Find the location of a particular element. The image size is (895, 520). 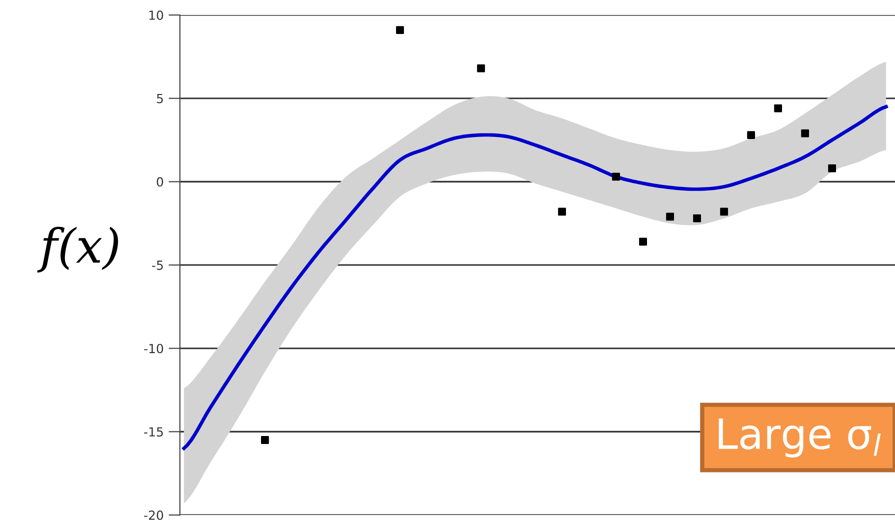

y-axis-title: f(x) is located at coordinates (77, 249).